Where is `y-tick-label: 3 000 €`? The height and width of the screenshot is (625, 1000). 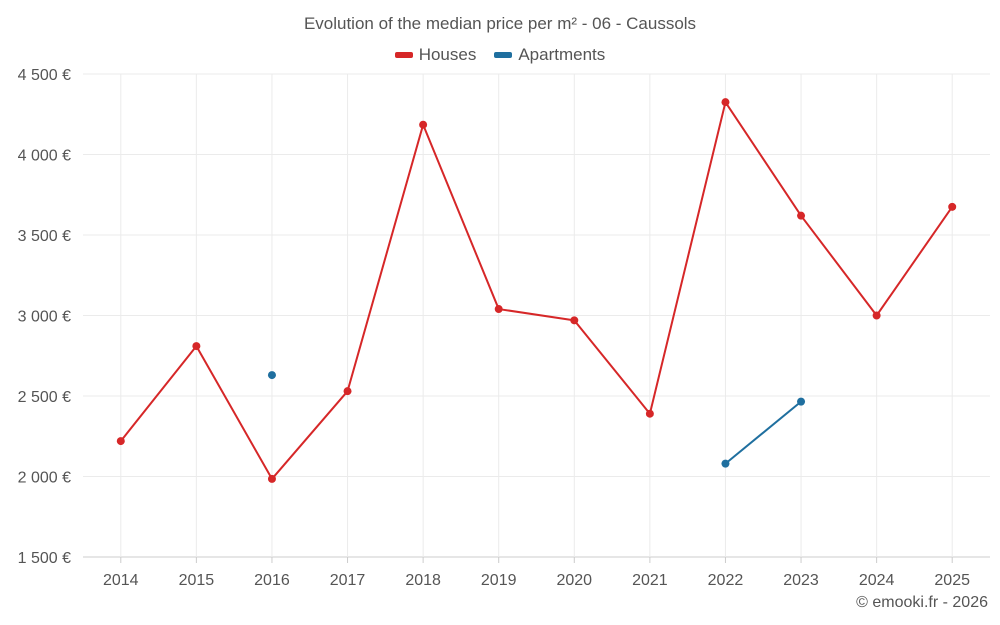 y-tick-label: 3 000 € is located at coordinates (44, 317).